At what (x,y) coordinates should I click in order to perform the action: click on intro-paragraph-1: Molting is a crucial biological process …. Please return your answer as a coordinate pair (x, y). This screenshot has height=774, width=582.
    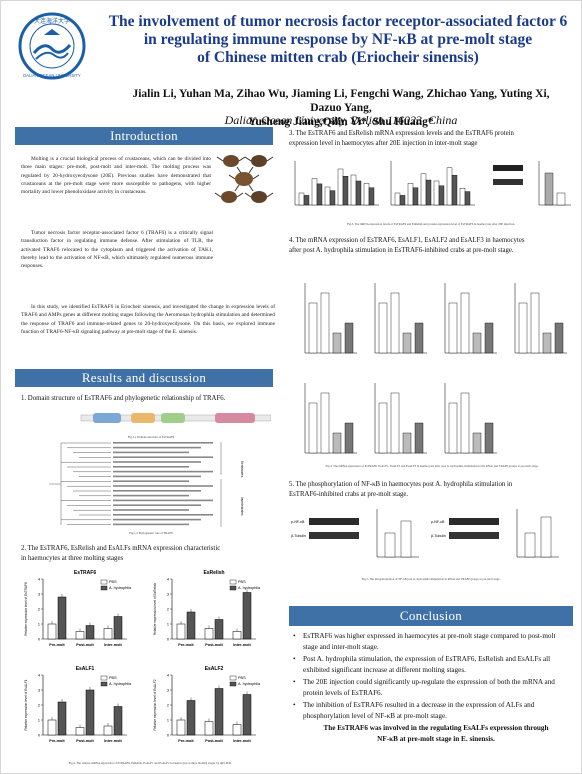
    Looking at the image, I should click on (116, 176).